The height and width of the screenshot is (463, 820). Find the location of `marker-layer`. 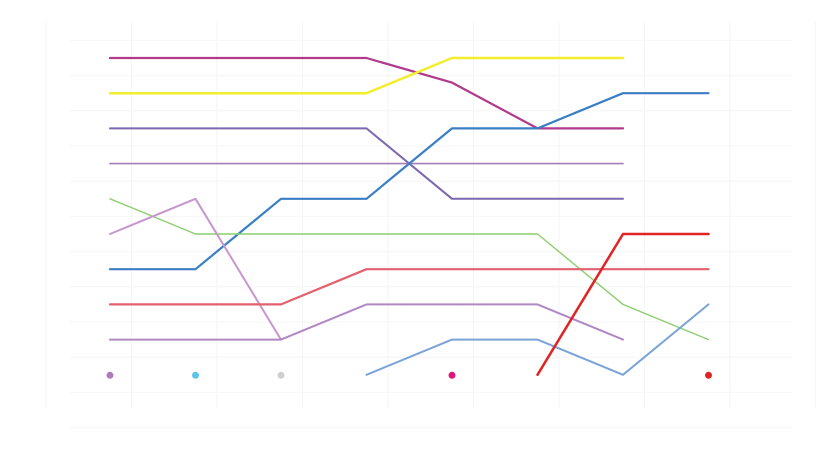

marker-layer is located at coordinates (409, 375).